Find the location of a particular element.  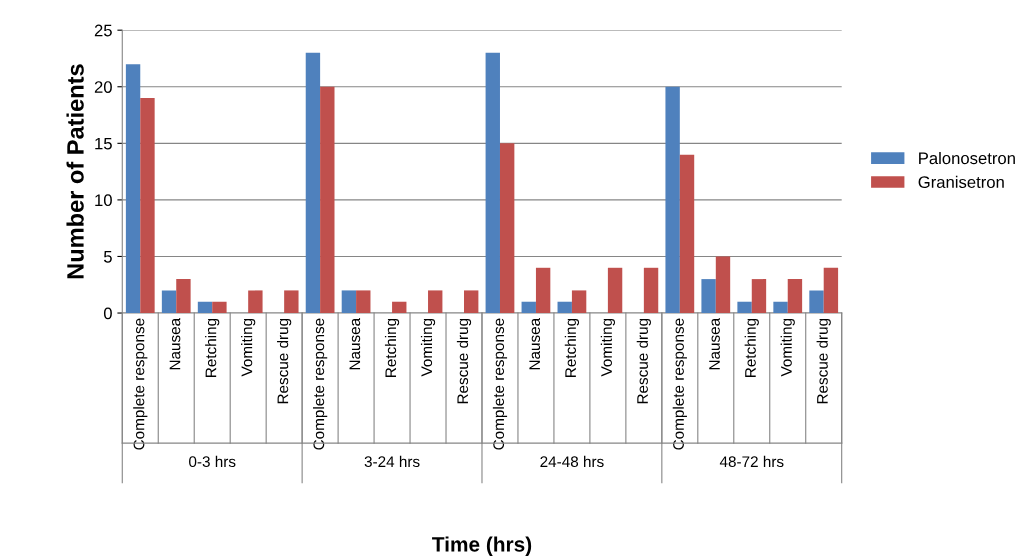

text: 48-72 hrs is located at coordinates (751, 461).